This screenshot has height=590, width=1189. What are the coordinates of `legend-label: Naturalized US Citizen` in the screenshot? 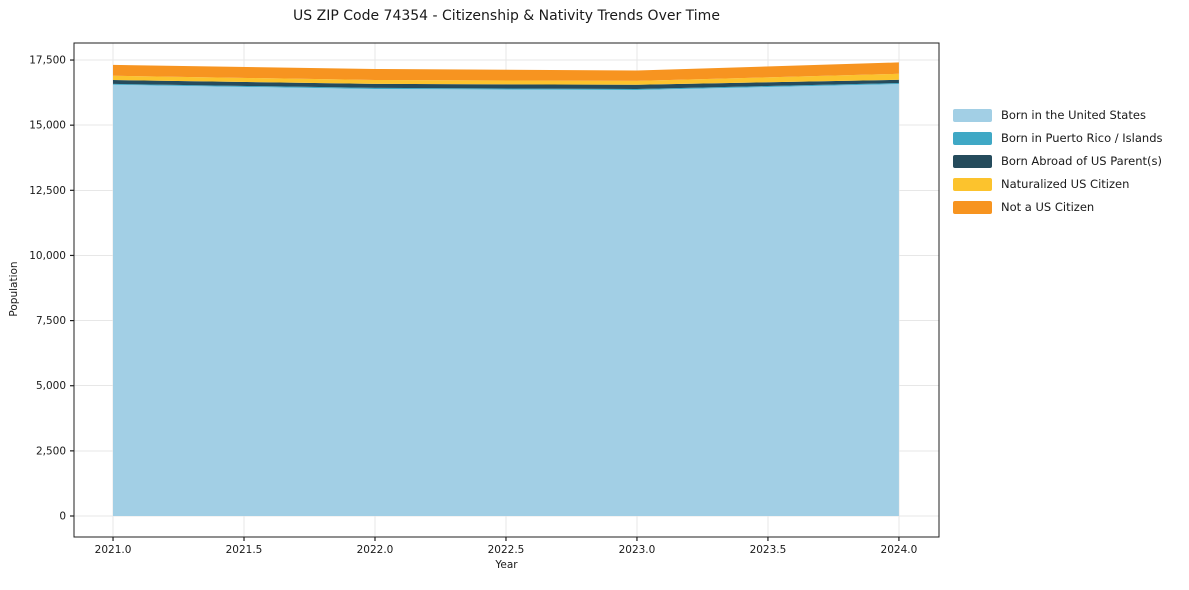 It's located at (1065, 184).